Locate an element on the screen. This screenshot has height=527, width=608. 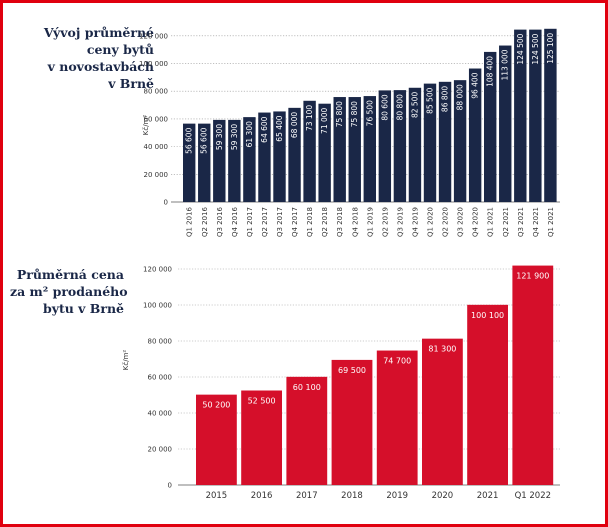
chart1-data-label: 71 000 is located at coordinates (324, 120).